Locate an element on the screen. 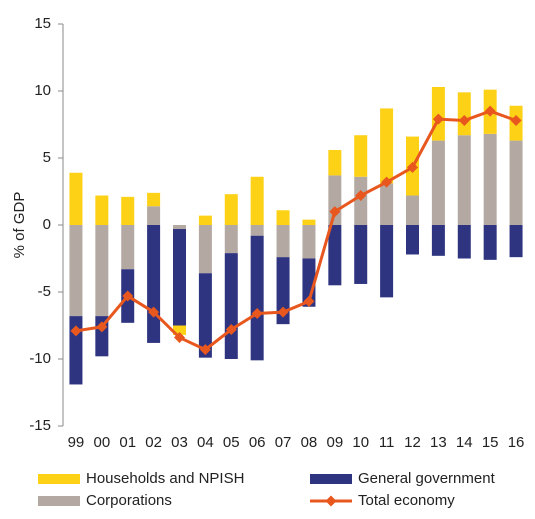 This screenshot has width=535, height=519. y-tick-label: 15 is located at coordinates (42, 23).